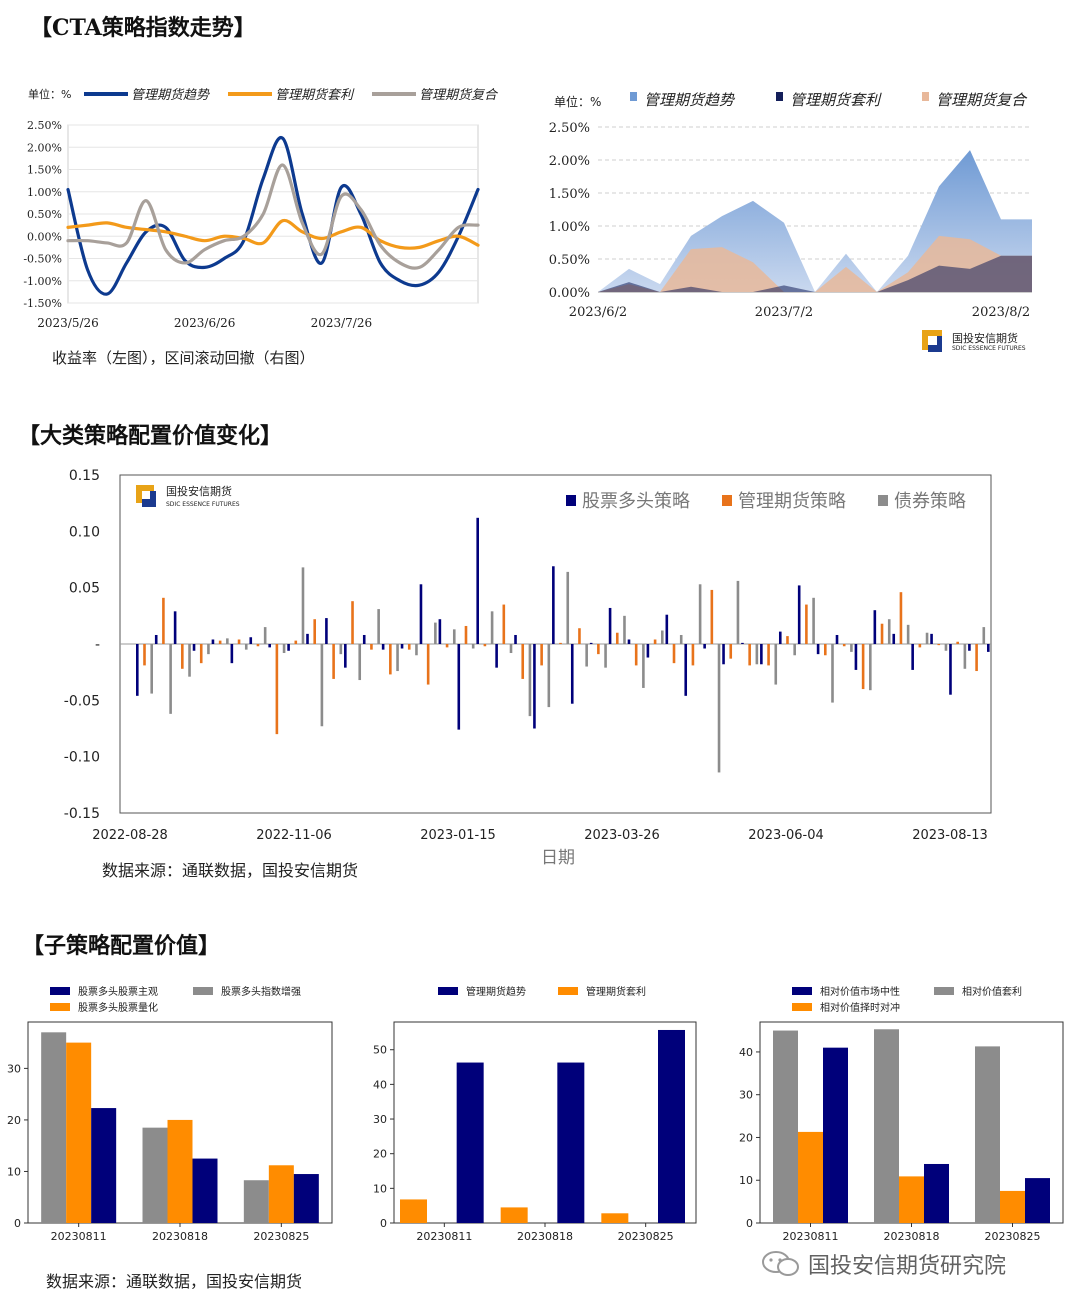 The height and width of the screenshot is (1308, 1080). Describe the element at coordinates (82, 701) in the screenshot. I see `y-tick-label: -0.05` at that location.